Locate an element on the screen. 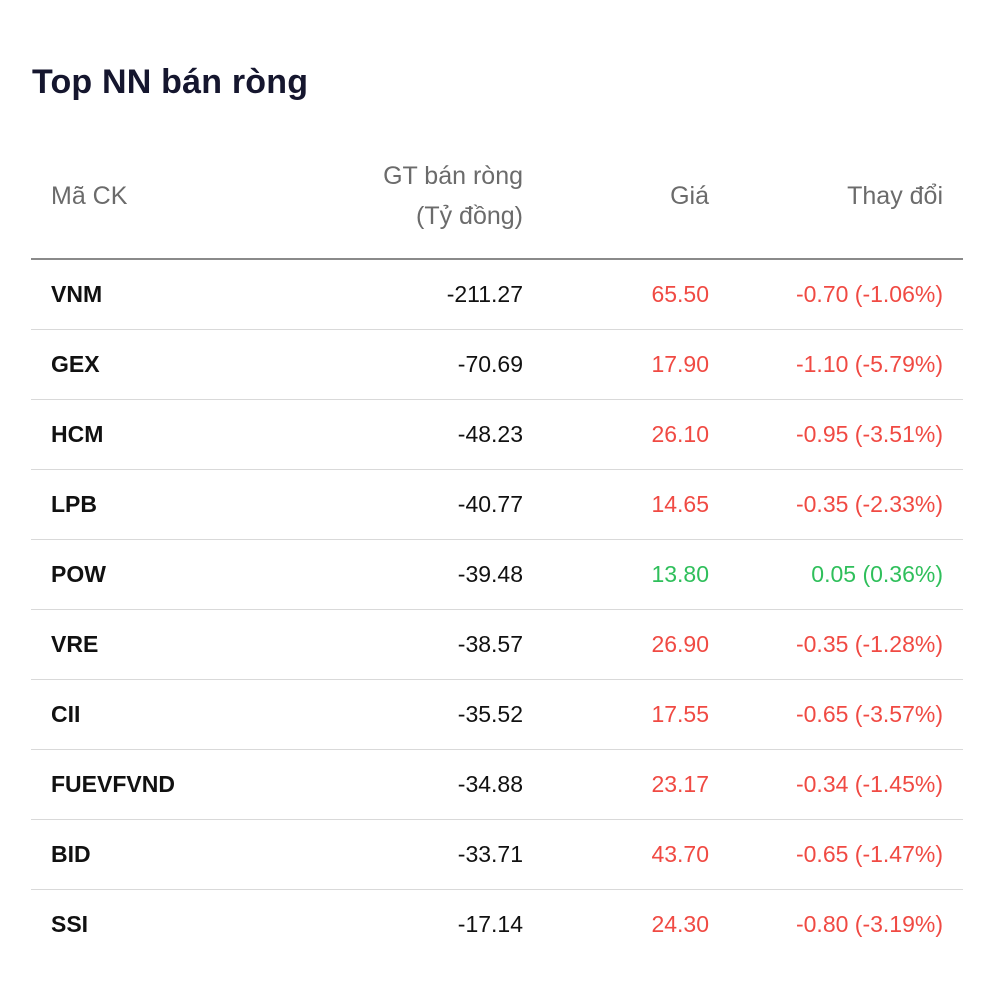 This screenshot has height=989, width=996. change: -0.70 (-1.06%) is located at coordinates (869, 294).